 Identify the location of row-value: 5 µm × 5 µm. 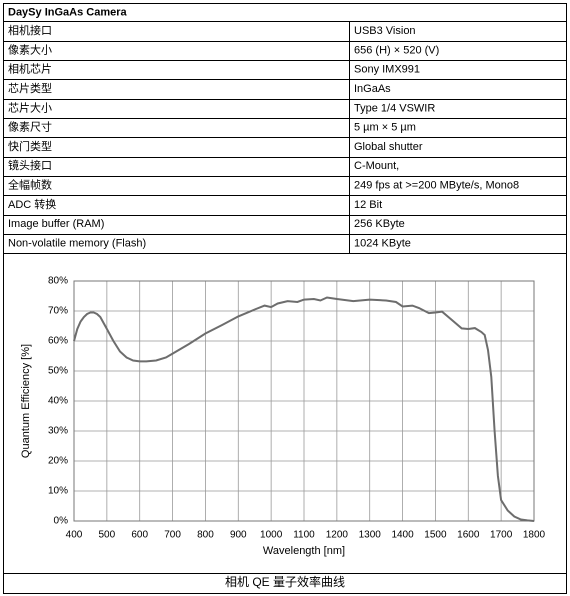
(385, 128).